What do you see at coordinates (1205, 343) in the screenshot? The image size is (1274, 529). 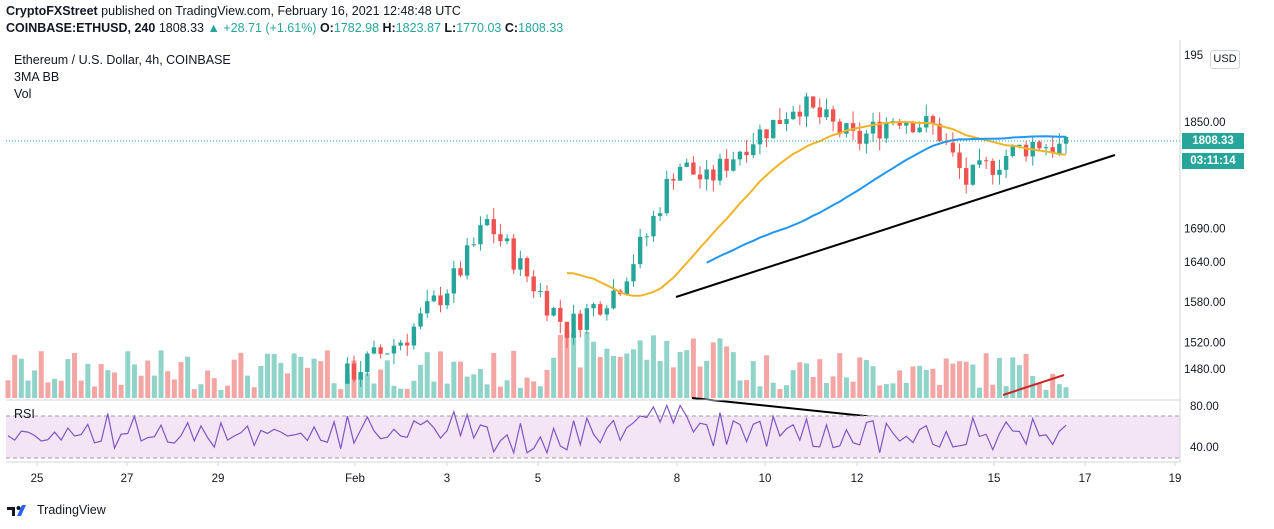 I see `price-tick-label: 1520.00` at bounding box center [1205, 343].